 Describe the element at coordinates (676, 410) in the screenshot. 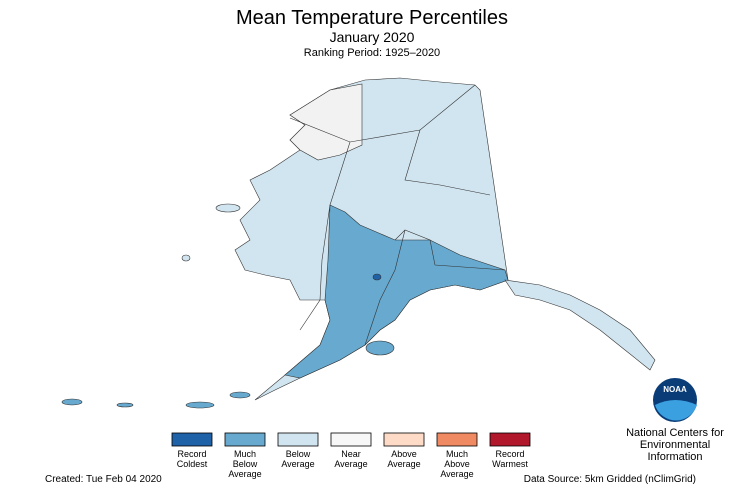

I see `logo-wave` at that location.